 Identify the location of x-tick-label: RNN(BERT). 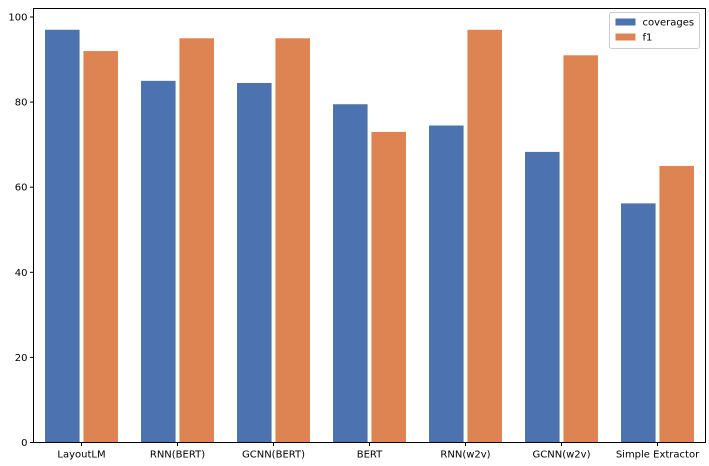
(177, 455).